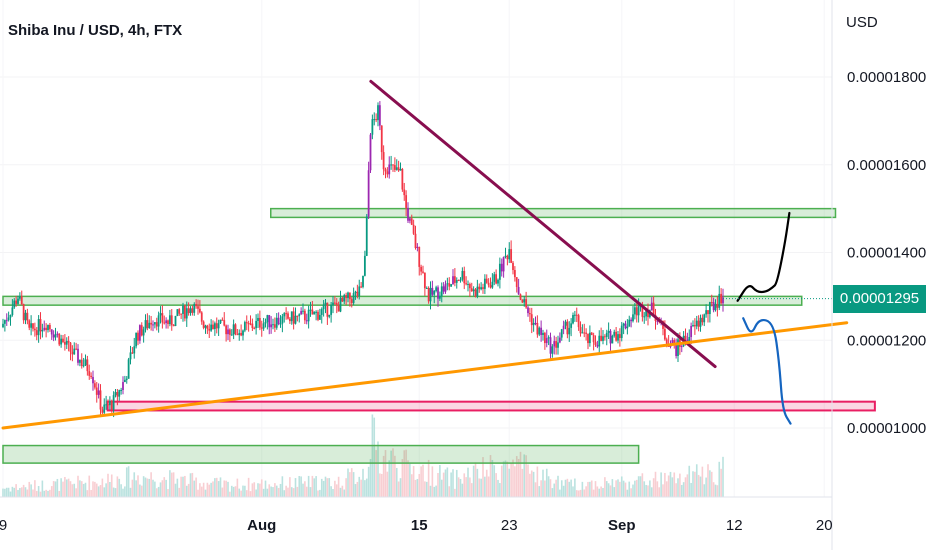 The width and height of the screenshot is (932, 550). I want to click on bearish-projection-path, so click(767, 371).